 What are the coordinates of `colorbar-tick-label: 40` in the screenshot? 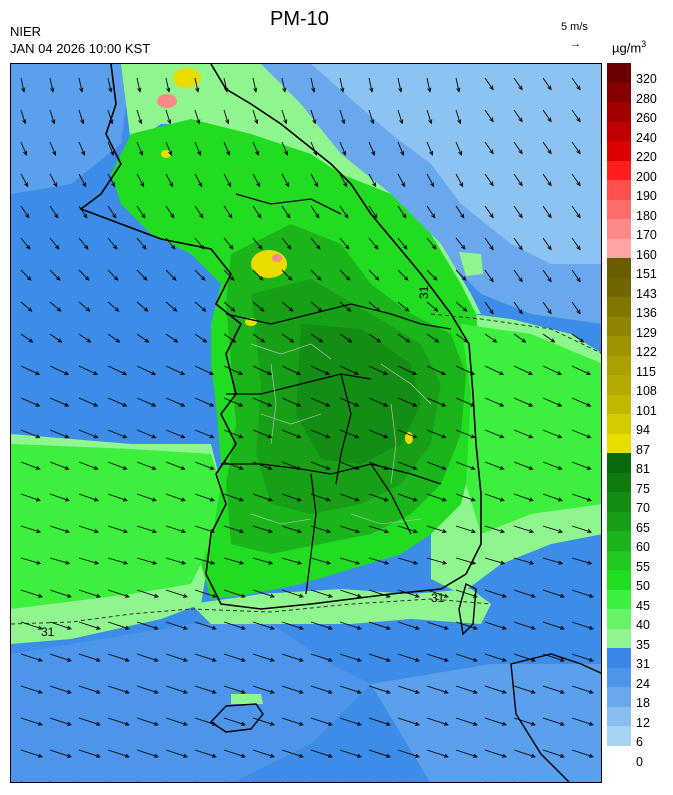 It's located at (643, 625).